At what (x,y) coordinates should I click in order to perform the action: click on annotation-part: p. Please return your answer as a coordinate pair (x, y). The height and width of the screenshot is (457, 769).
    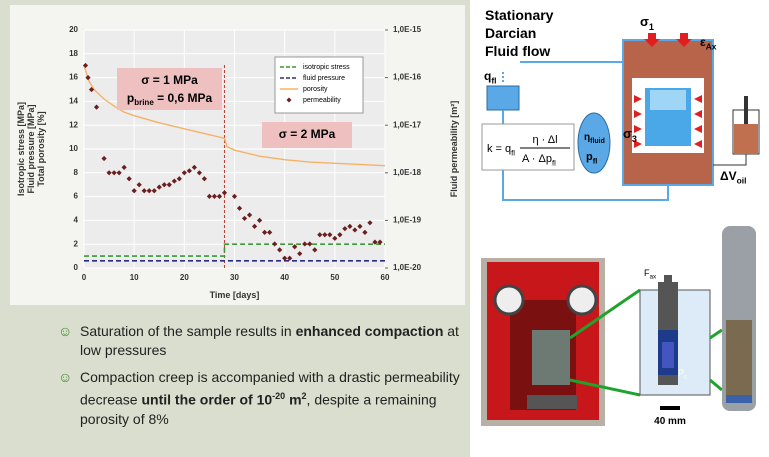
    Looking at the image, I should click on (130, 98).